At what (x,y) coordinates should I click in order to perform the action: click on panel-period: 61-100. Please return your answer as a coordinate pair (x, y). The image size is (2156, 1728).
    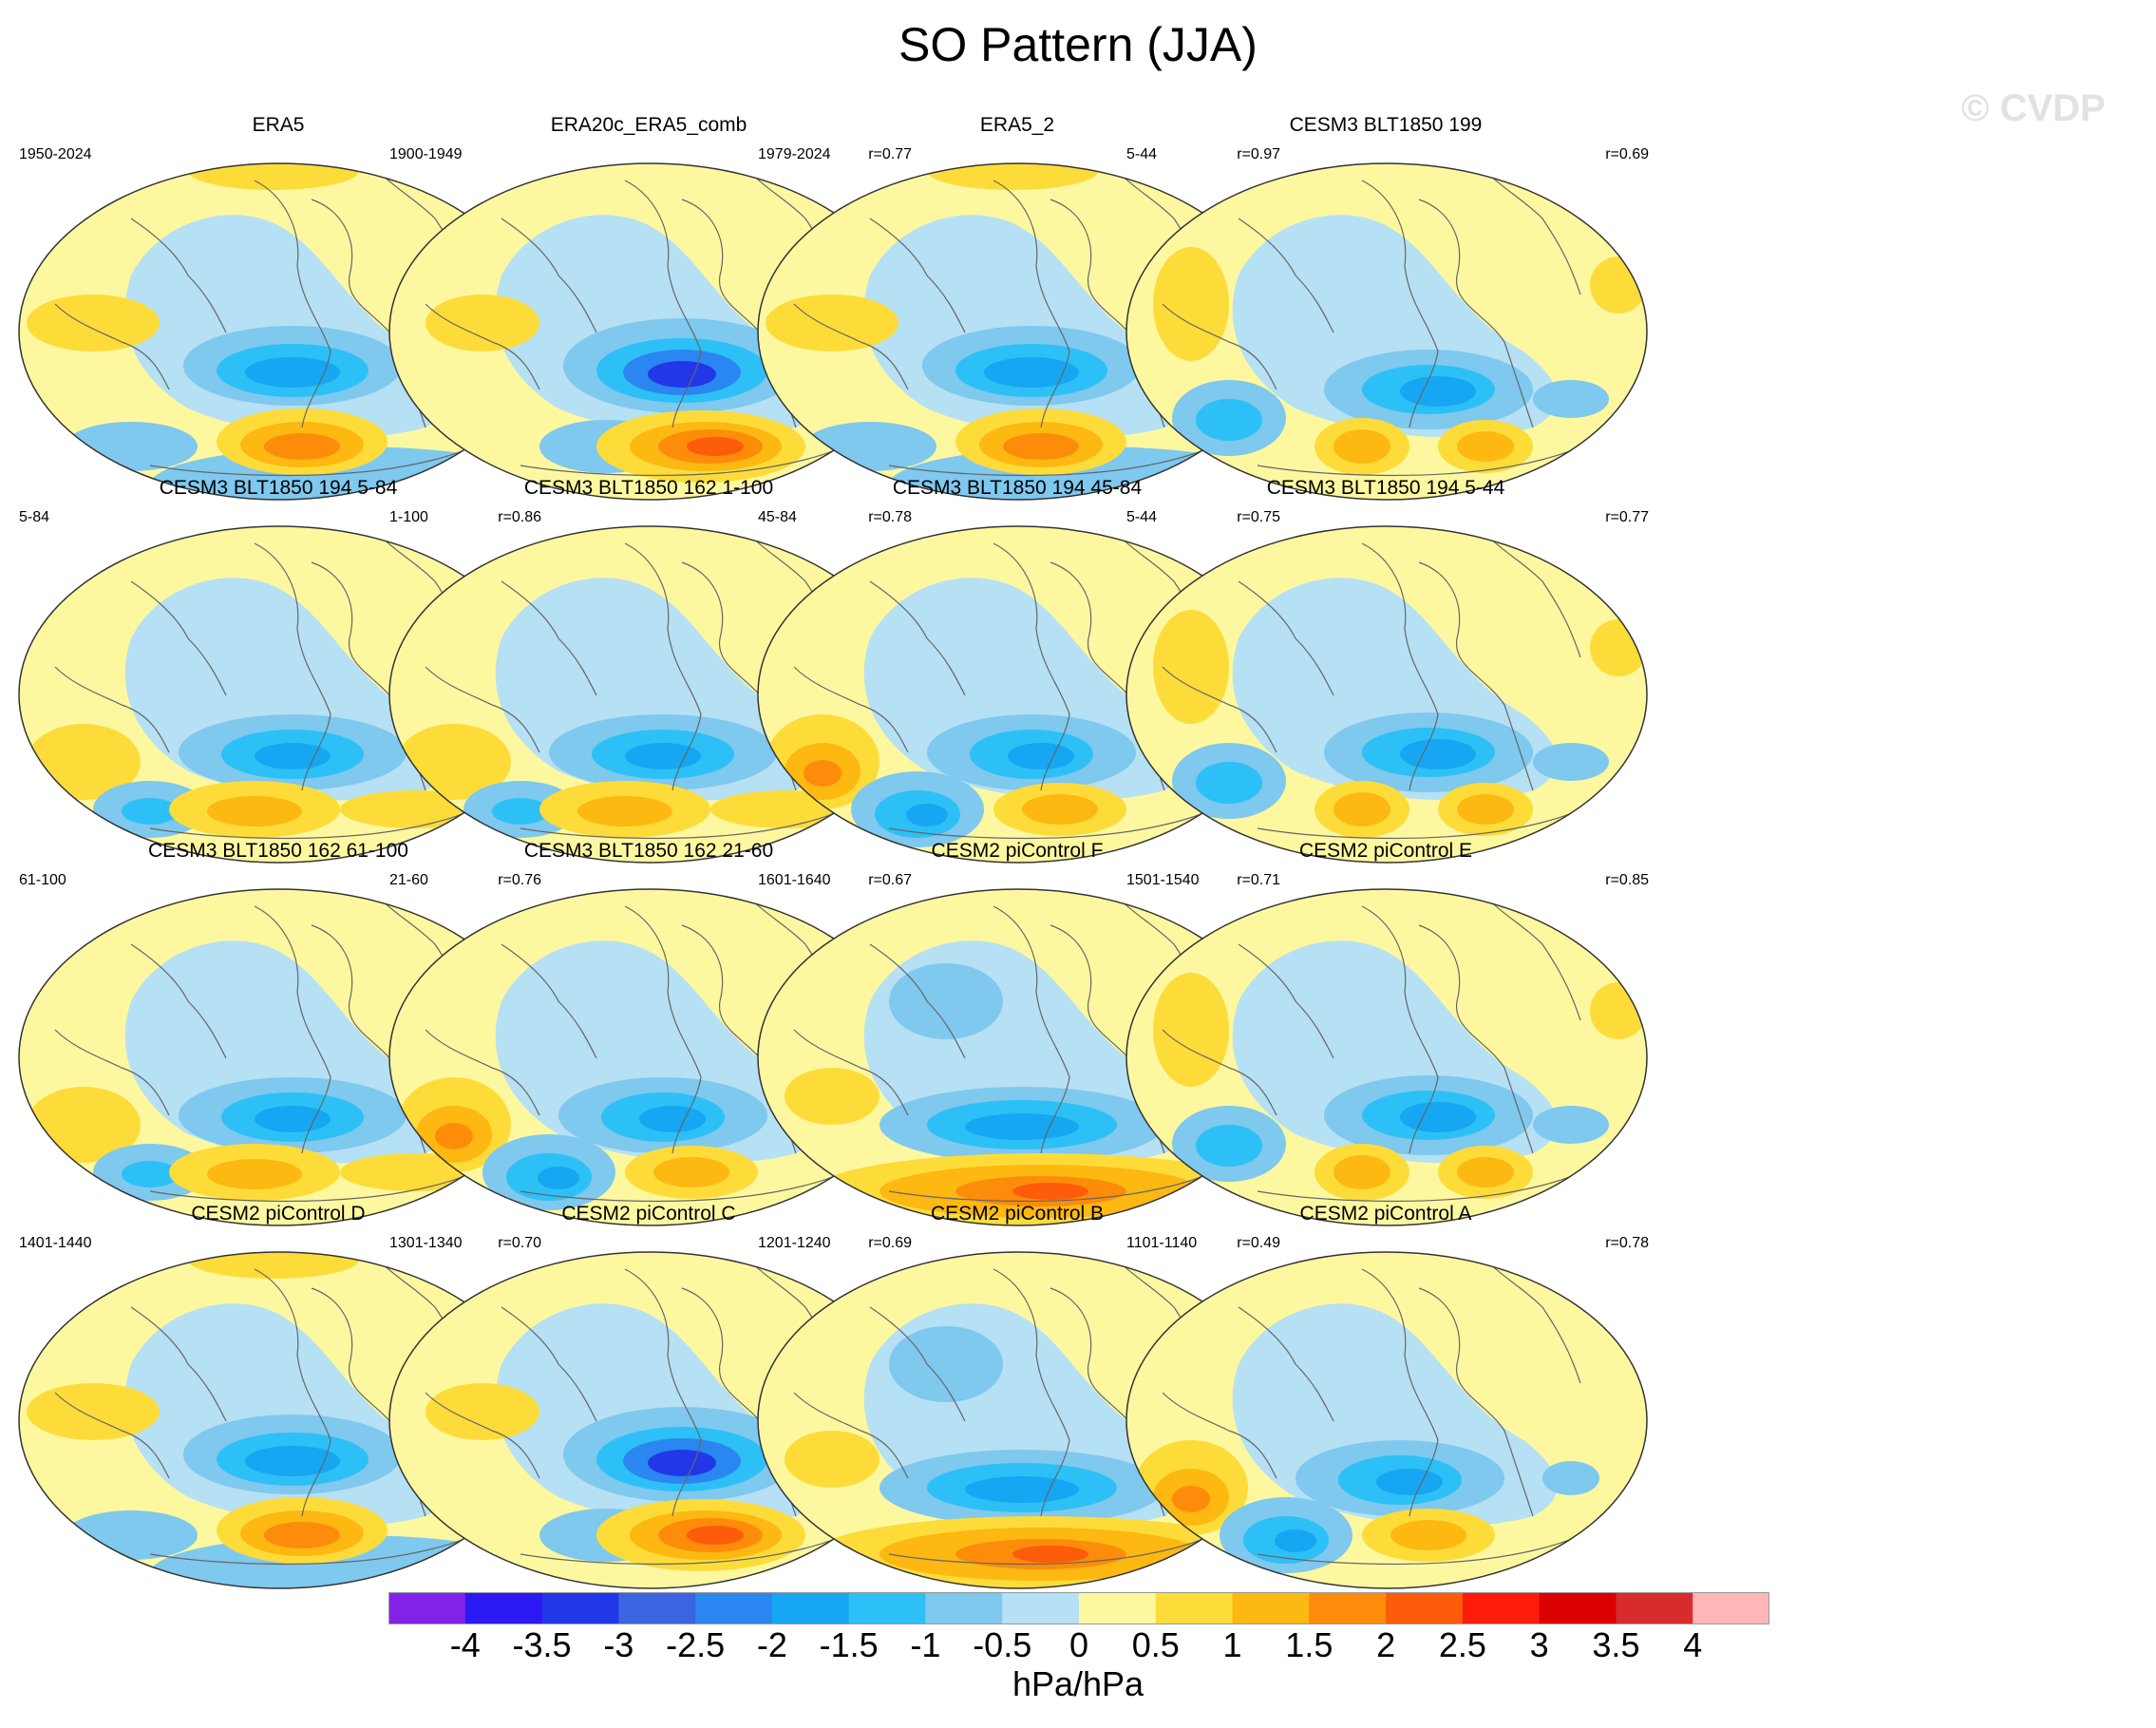
    Looking at the image, I should click on (43, 880).